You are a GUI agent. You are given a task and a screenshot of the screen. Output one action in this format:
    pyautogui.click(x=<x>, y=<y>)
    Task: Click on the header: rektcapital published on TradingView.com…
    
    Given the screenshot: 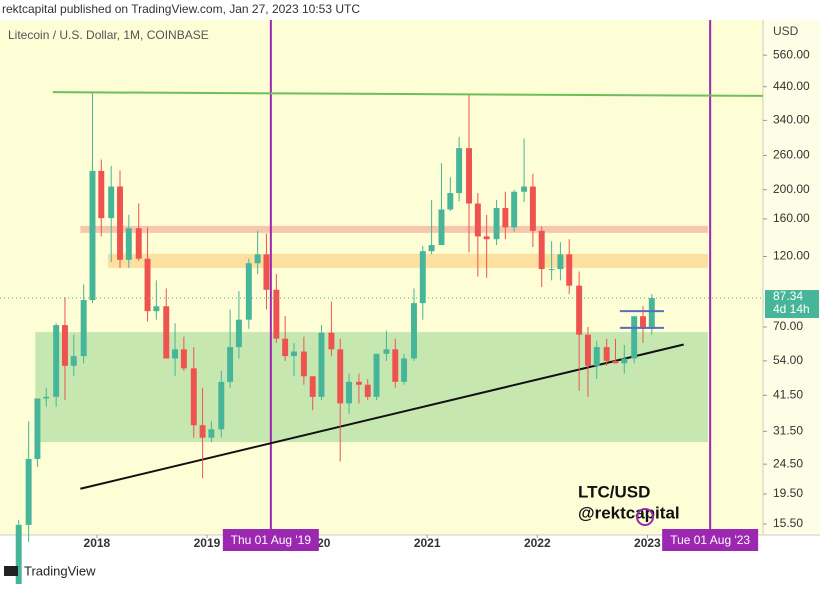 What is the action you would take?
    pyautogui.click(x=181, y=9)
    